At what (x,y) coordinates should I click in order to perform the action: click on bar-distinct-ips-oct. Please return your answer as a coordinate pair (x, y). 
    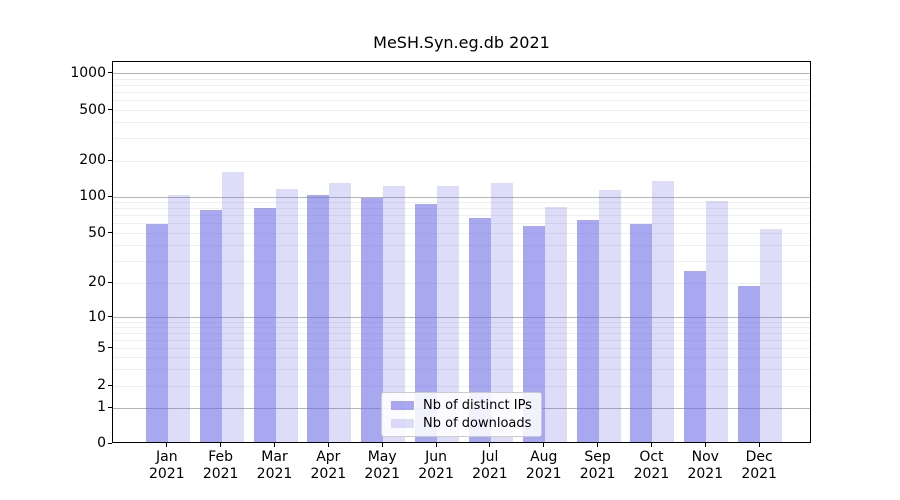
    Looking at the image, I should click on (641, 333).